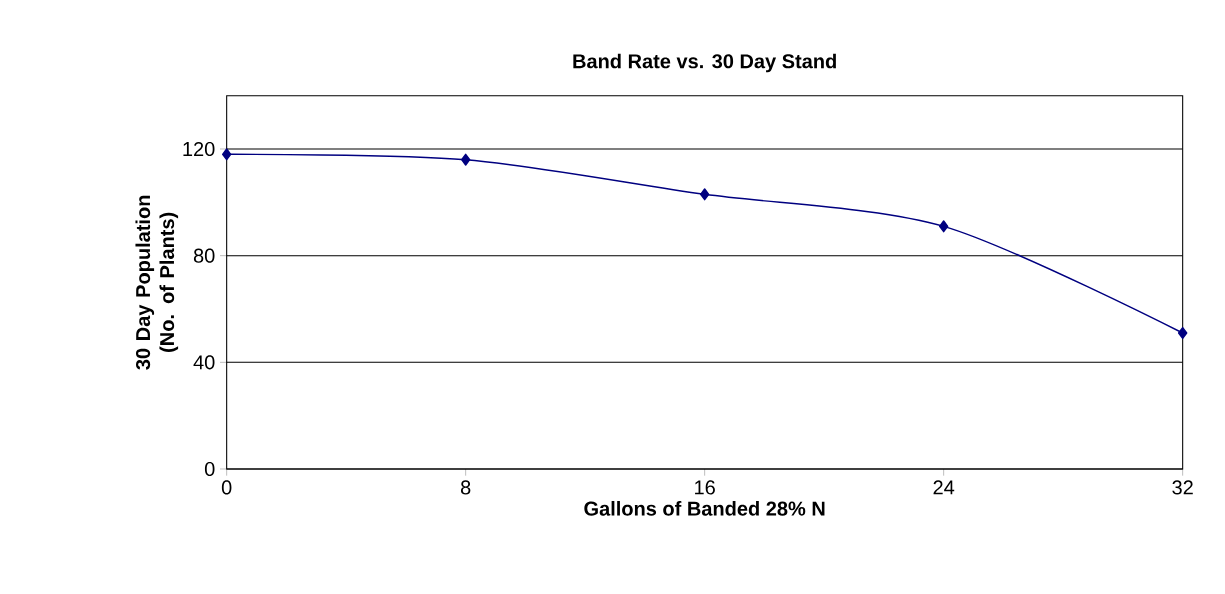  Describe the element at coordinates (204, 255) in the screenshot. I see `y-tick-label: 80` at that location.